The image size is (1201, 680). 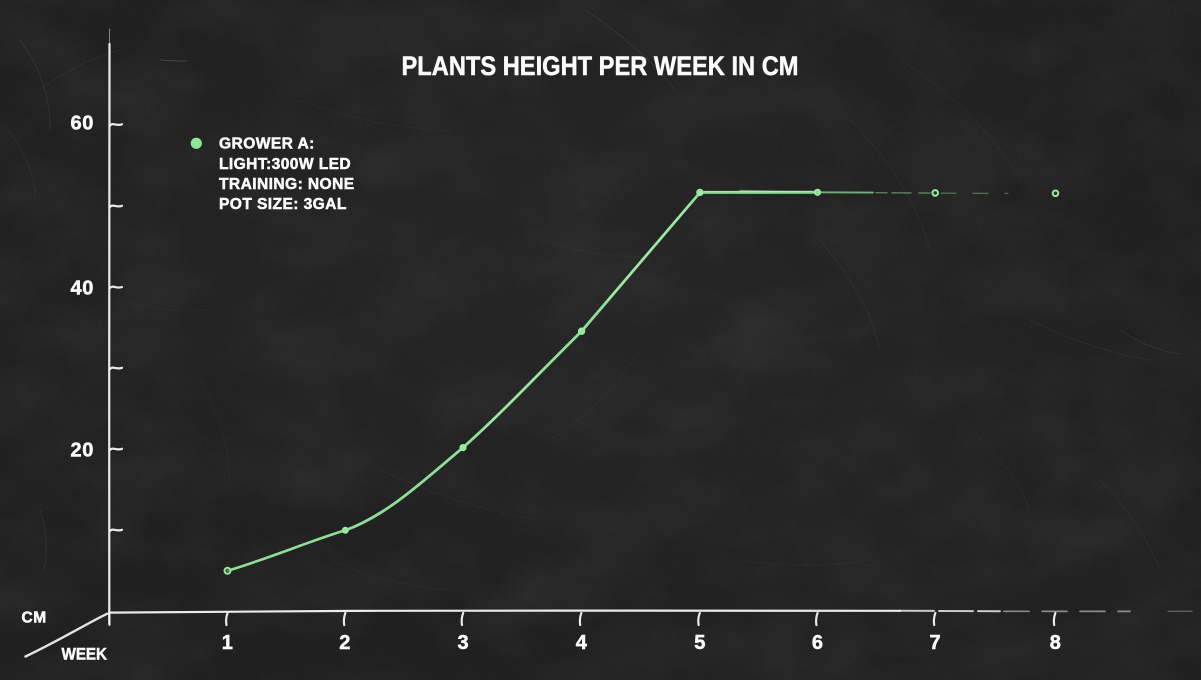 What do you see at coordinates (1055, 643) in the screenshot?
I see `svg-text: 8` at bounding box center [1055, 643].